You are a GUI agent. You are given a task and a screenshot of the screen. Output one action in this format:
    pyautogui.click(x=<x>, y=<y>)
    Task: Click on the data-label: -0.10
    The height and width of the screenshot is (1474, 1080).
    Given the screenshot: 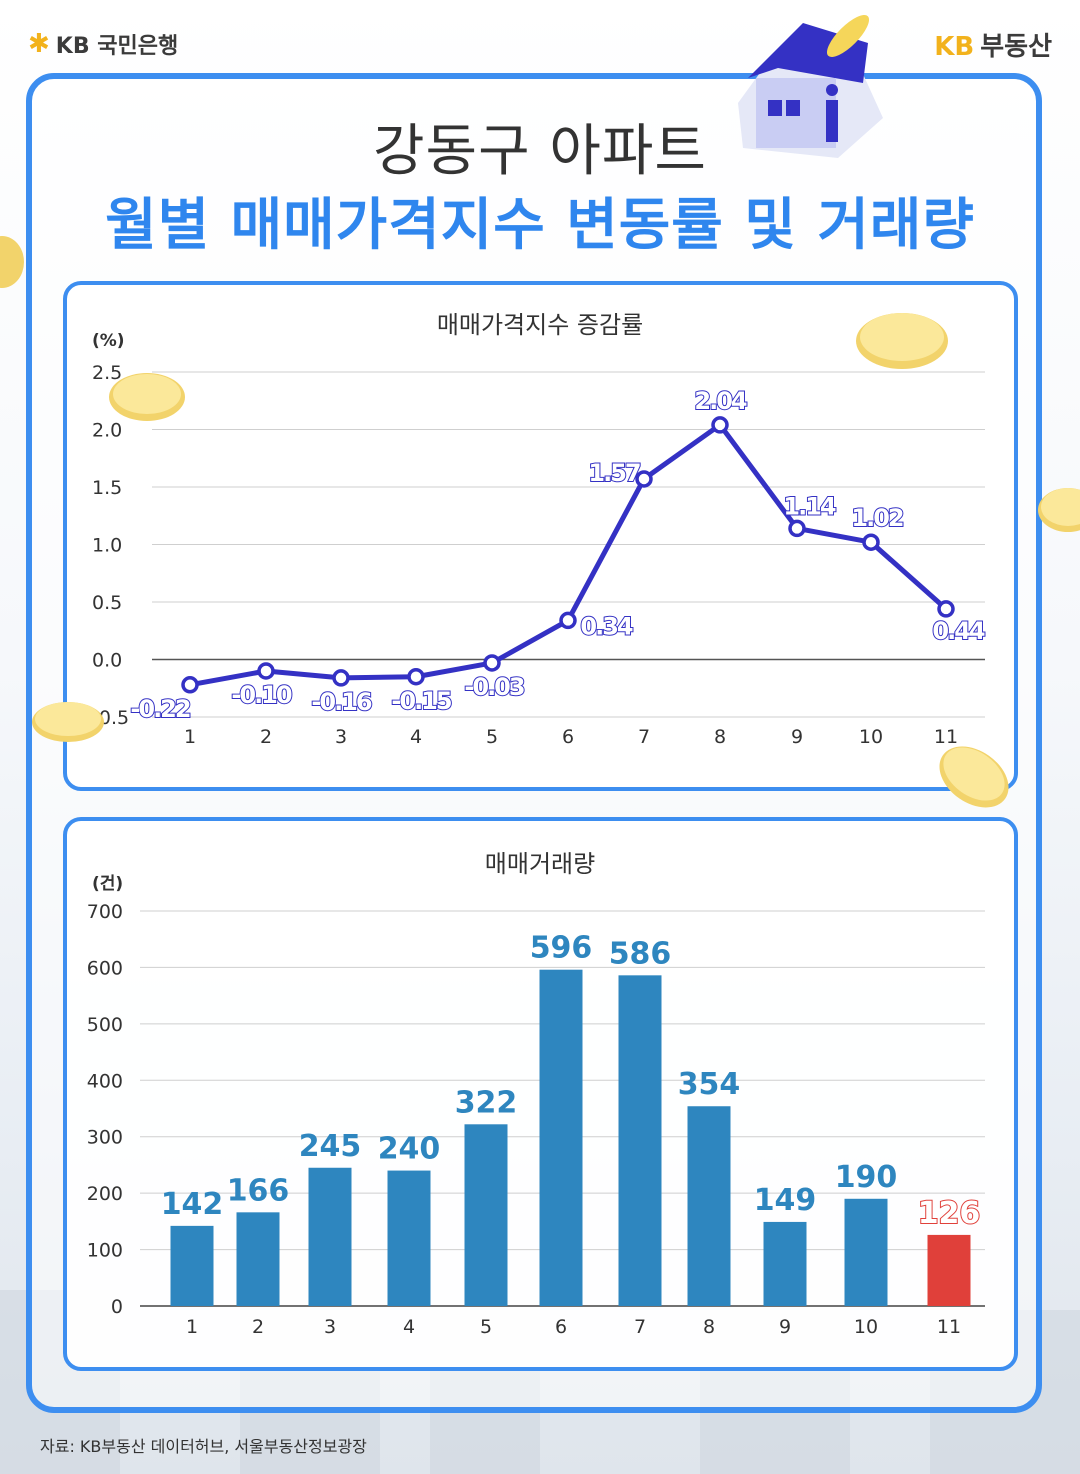 What is the action you would take?
    pyautogui.click(x=261, y=695)
    